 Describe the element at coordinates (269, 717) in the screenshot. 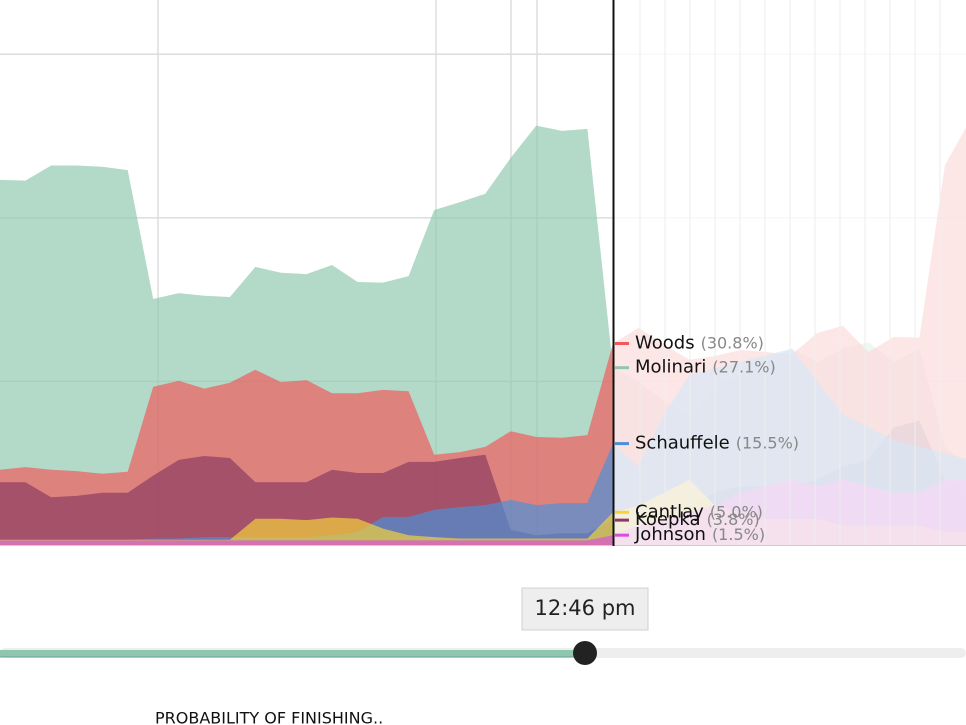

I see `footer-heading: PROBABILITY OF FINISHING..` at that location.